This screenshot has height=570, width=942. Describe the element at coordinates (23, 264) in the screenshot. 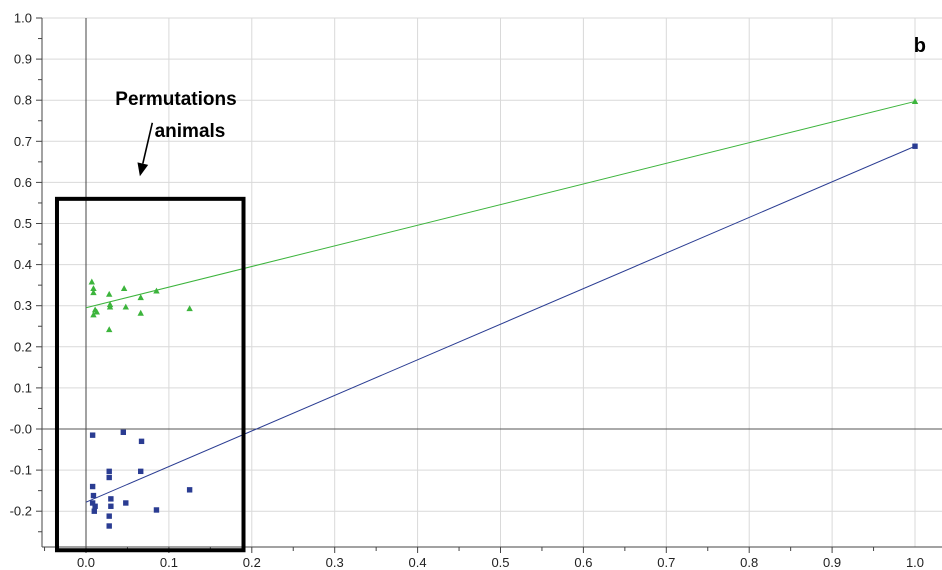

I see `y-tick-label: 0.4` at that location.